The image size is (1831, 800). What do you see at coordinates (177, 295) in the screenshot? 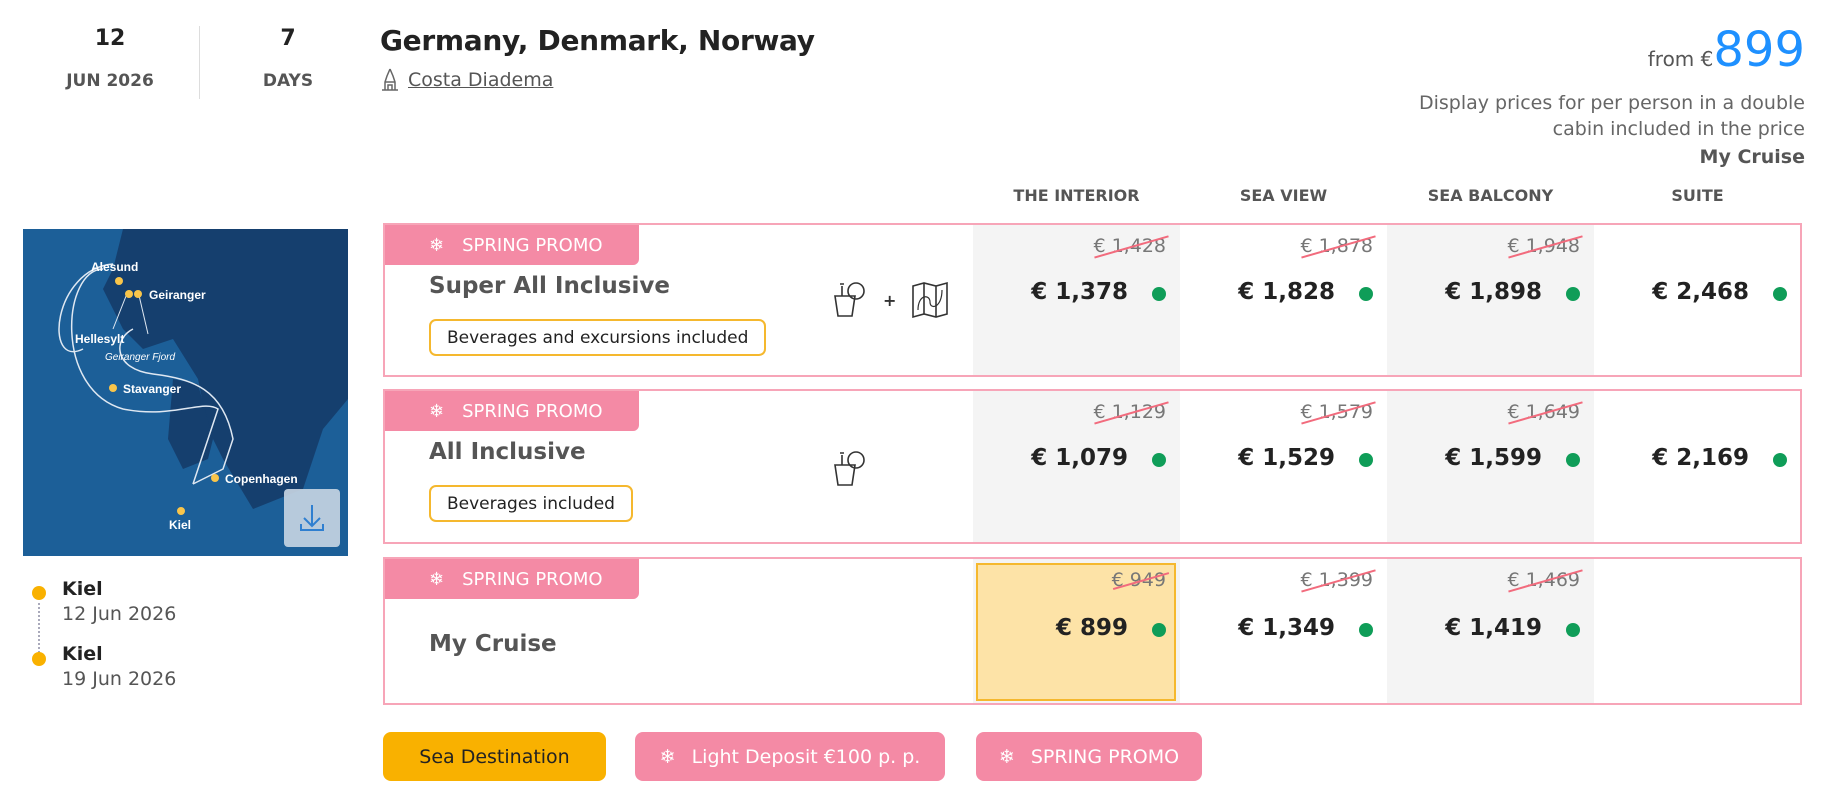
I see `map-label: Geiranger` at bounding box center [177, 295].